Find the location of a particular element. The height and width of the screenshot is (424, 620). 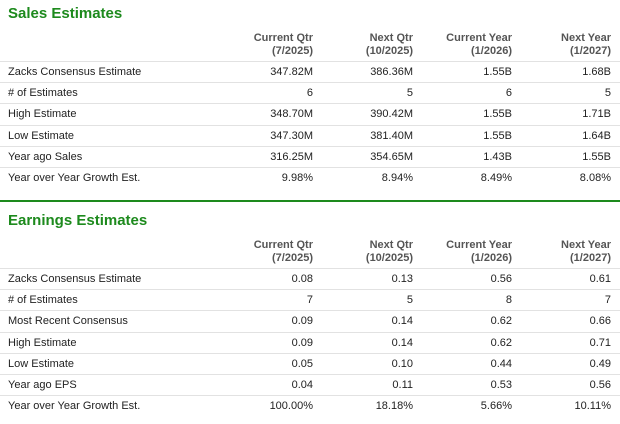

cell-value: 0.05 is located at coordinates (302, 363).